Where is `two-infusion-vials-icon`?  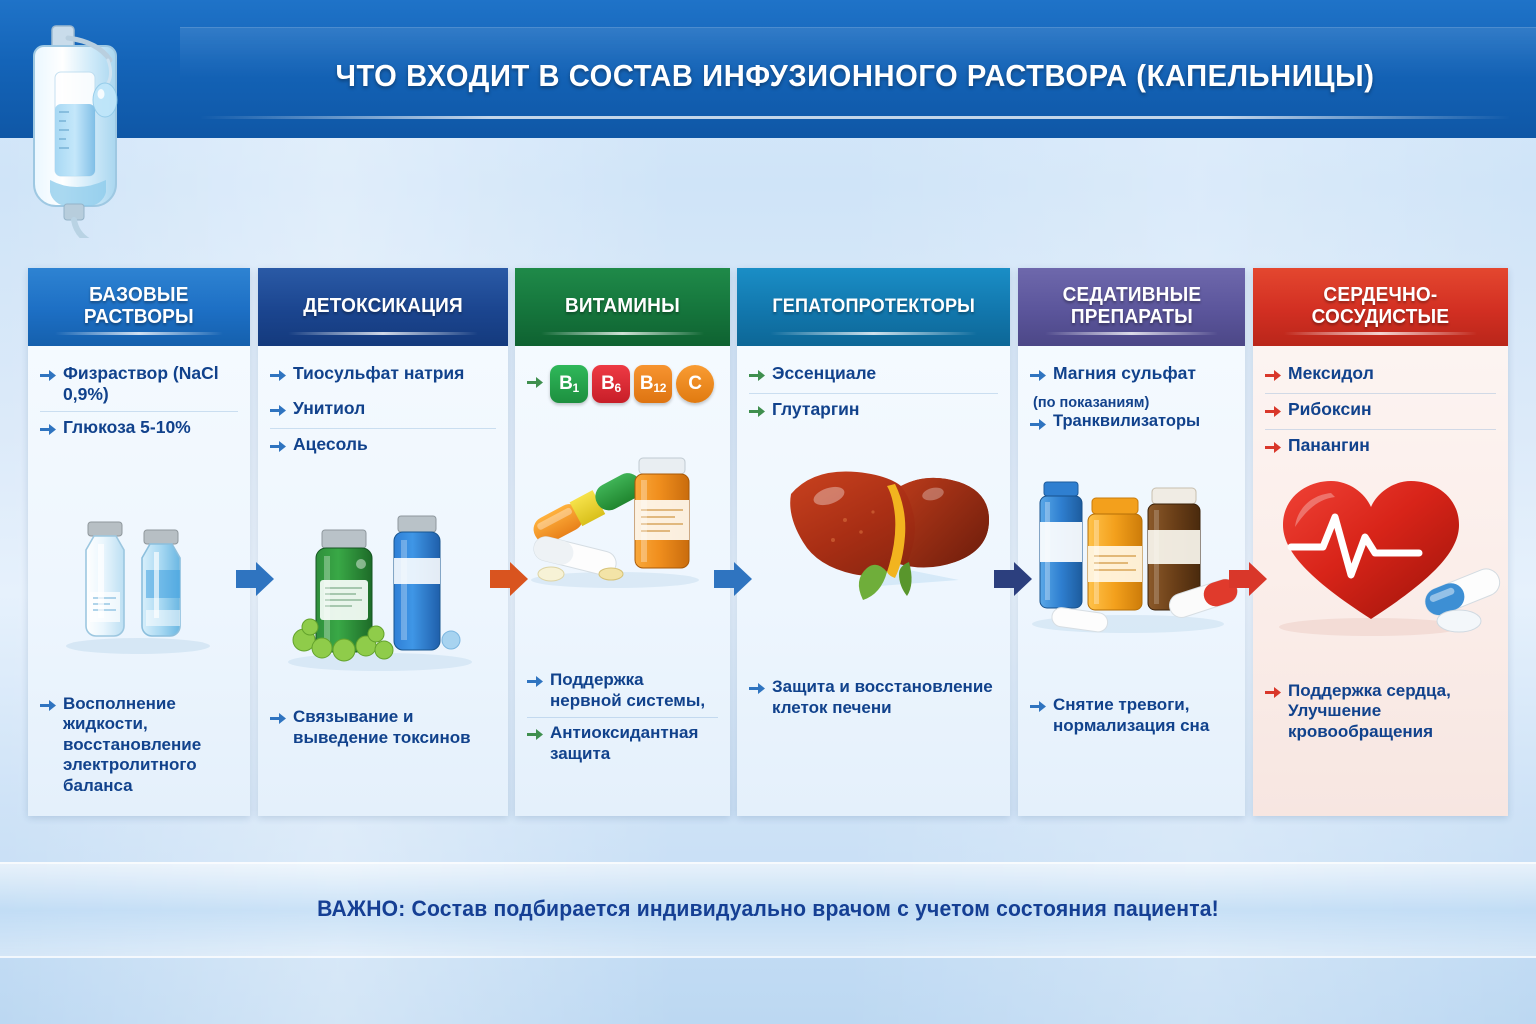
two-infusion-vials-icon is located at coordinates (139, 581).